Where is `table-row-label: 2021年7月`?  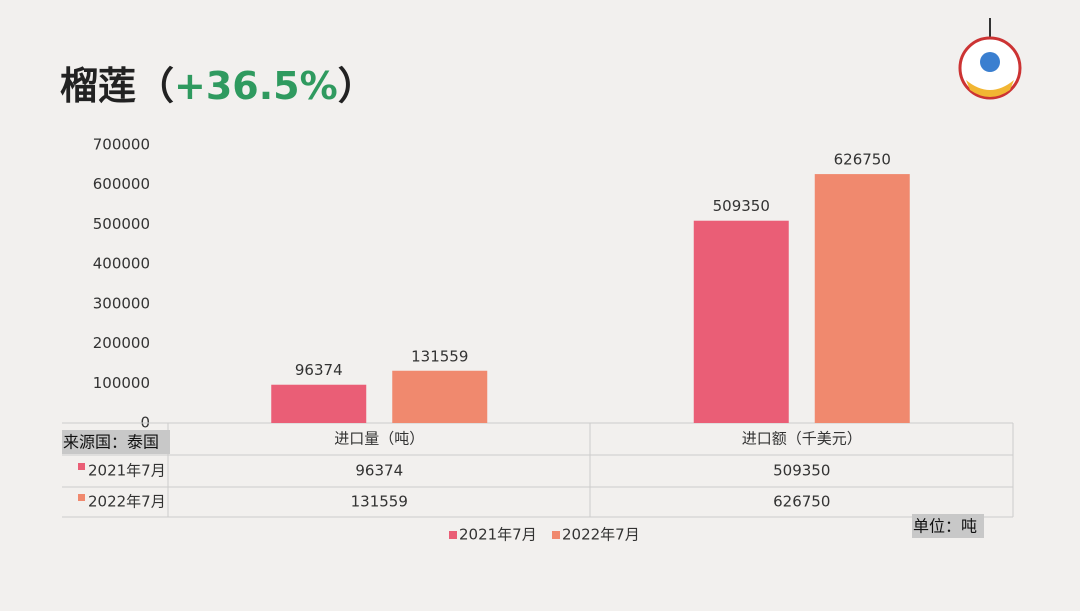 table-row-label: 2021年7月 is located at coordinates (127, 471).